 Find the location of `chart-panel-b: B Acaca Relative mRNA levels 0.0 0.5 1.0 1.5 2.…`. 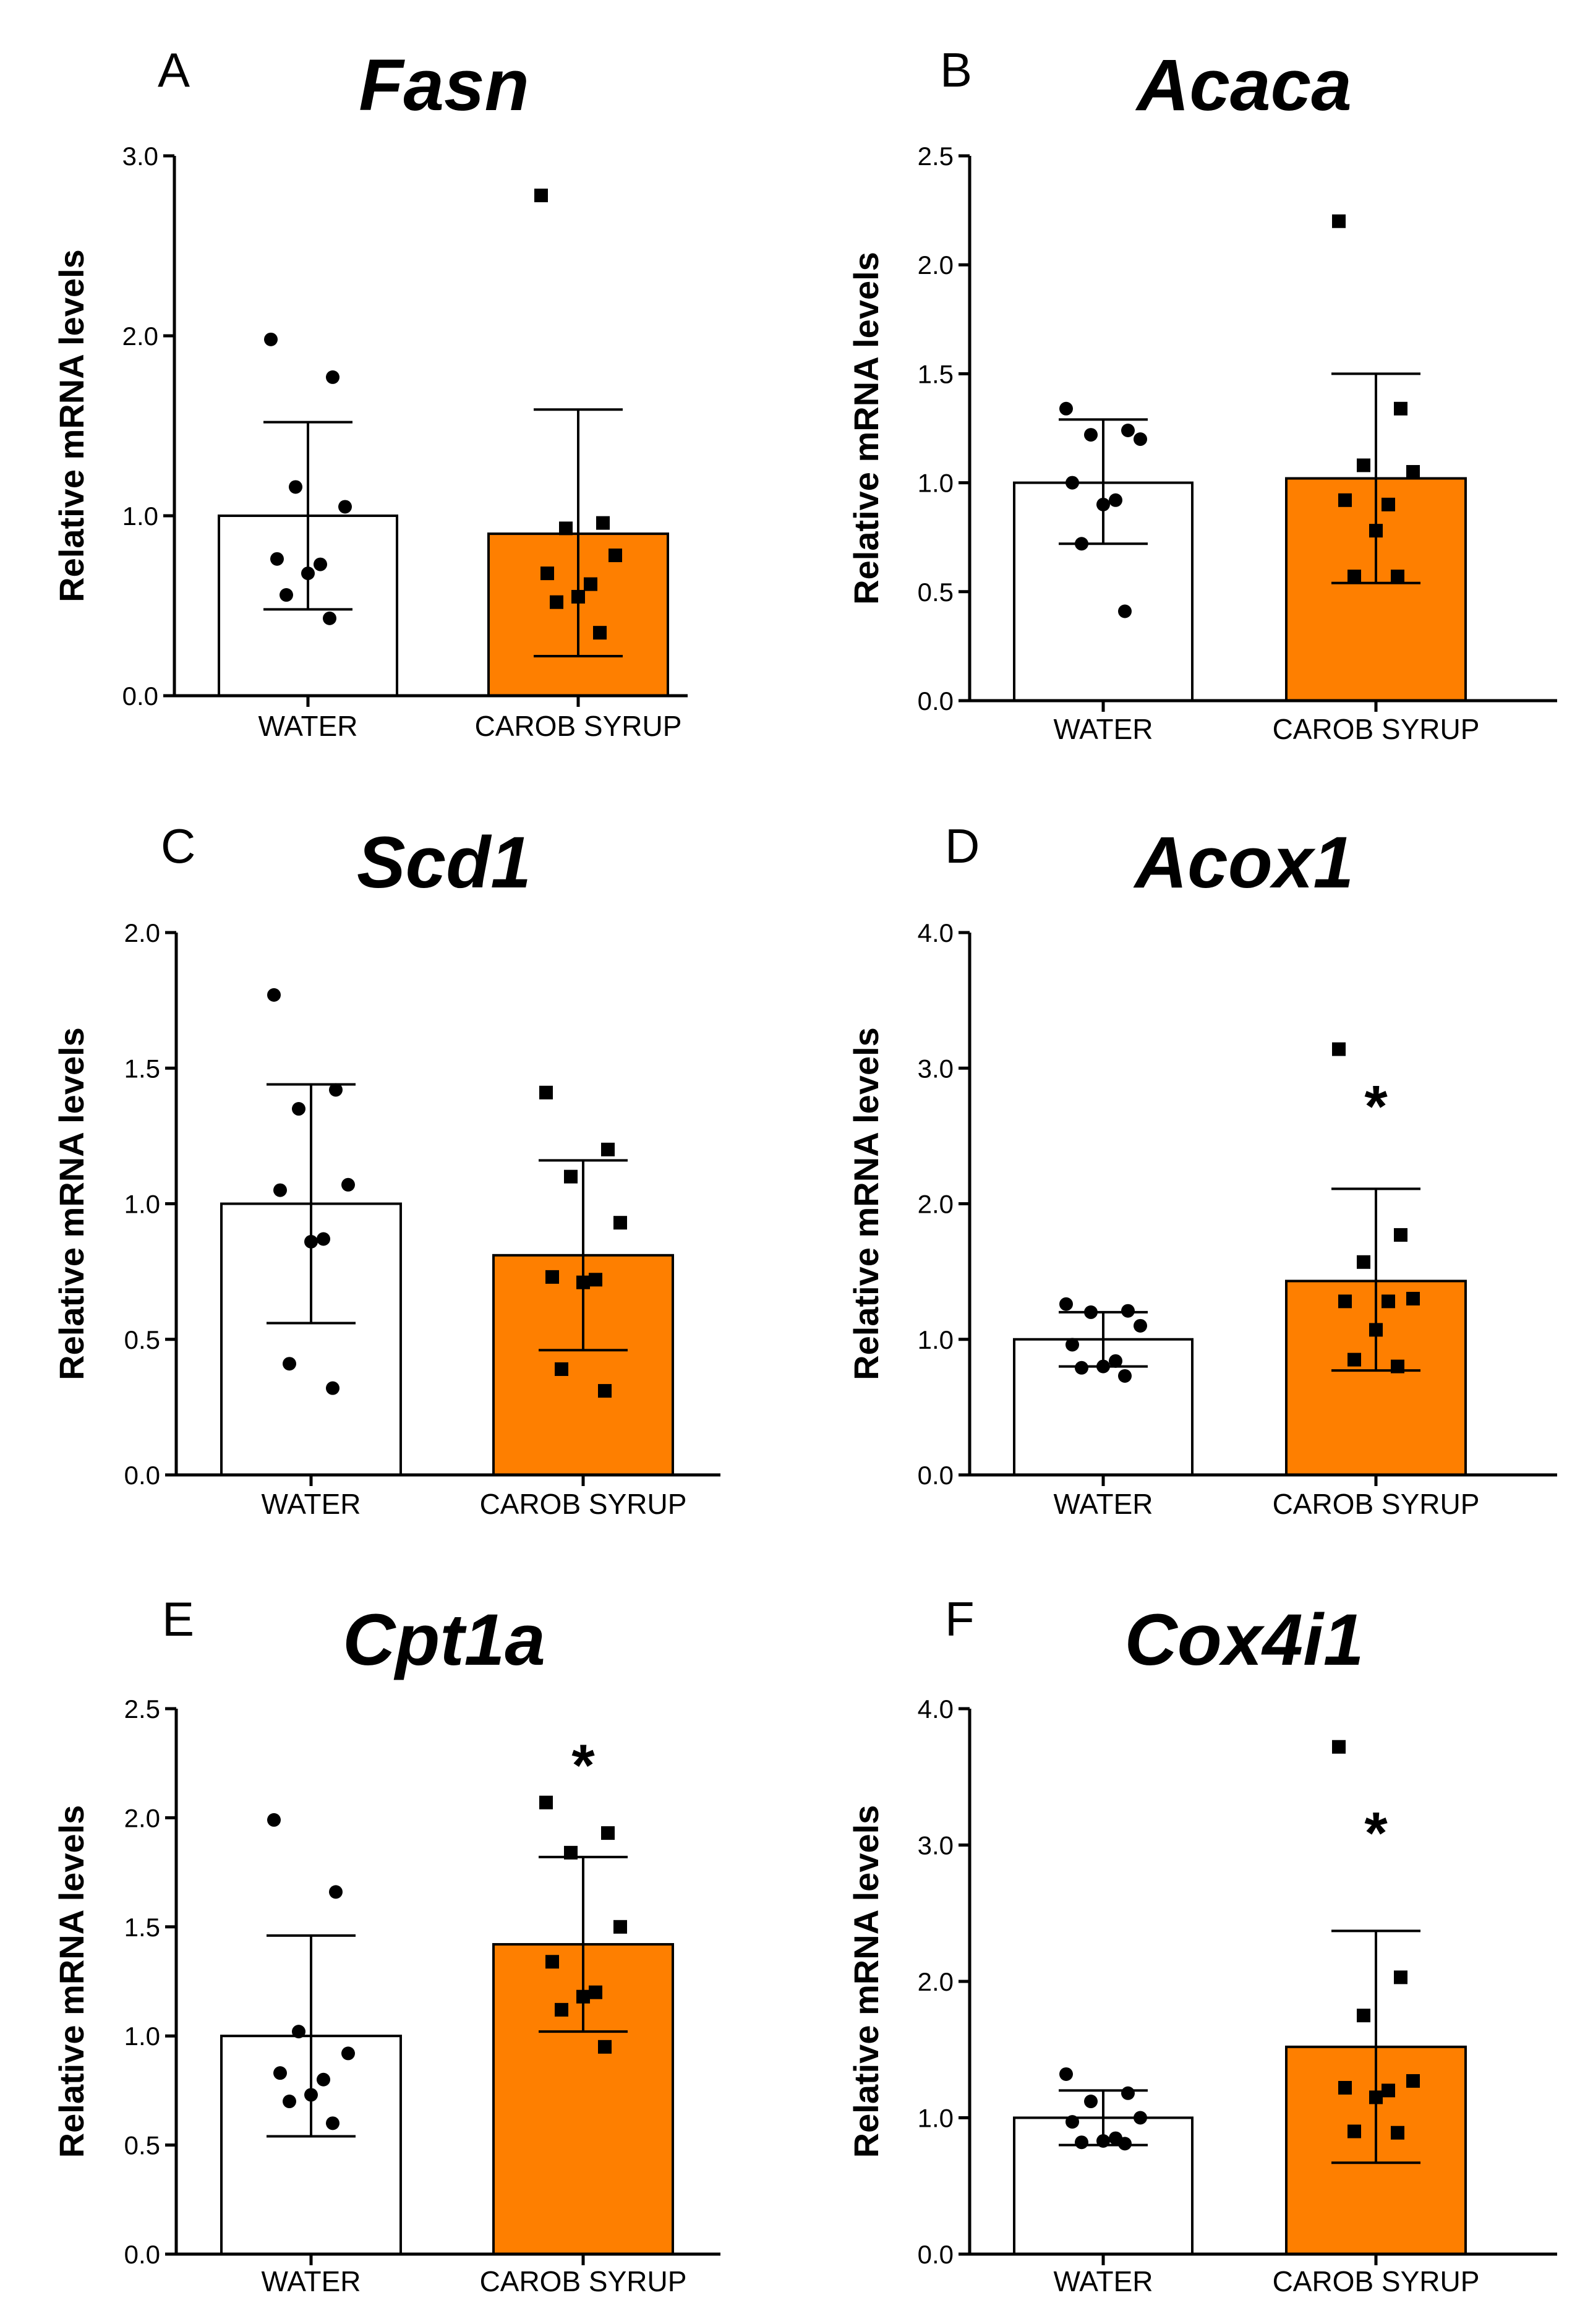

chart-panel-b: B Acaca Relative mRNA levels 0.0 0.5 1.0 1.5 2.… is located at coordinates (1202, 394).